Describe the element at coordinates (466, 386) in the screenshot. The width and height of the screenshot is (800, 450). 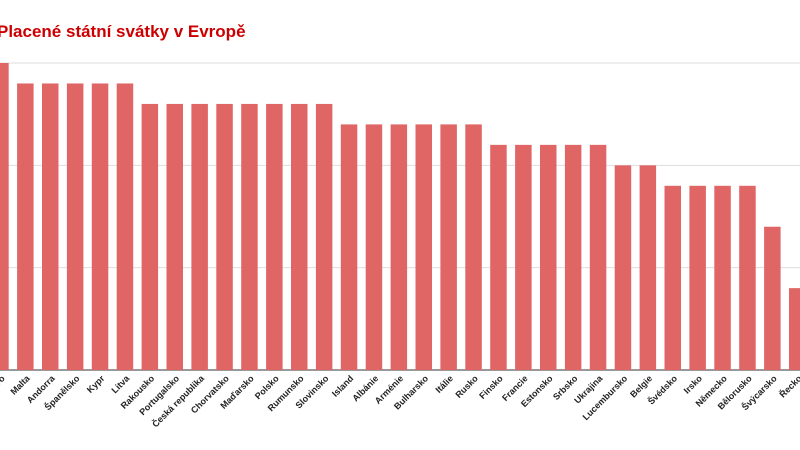
I see `x-tick-label: Rusko` at that location.